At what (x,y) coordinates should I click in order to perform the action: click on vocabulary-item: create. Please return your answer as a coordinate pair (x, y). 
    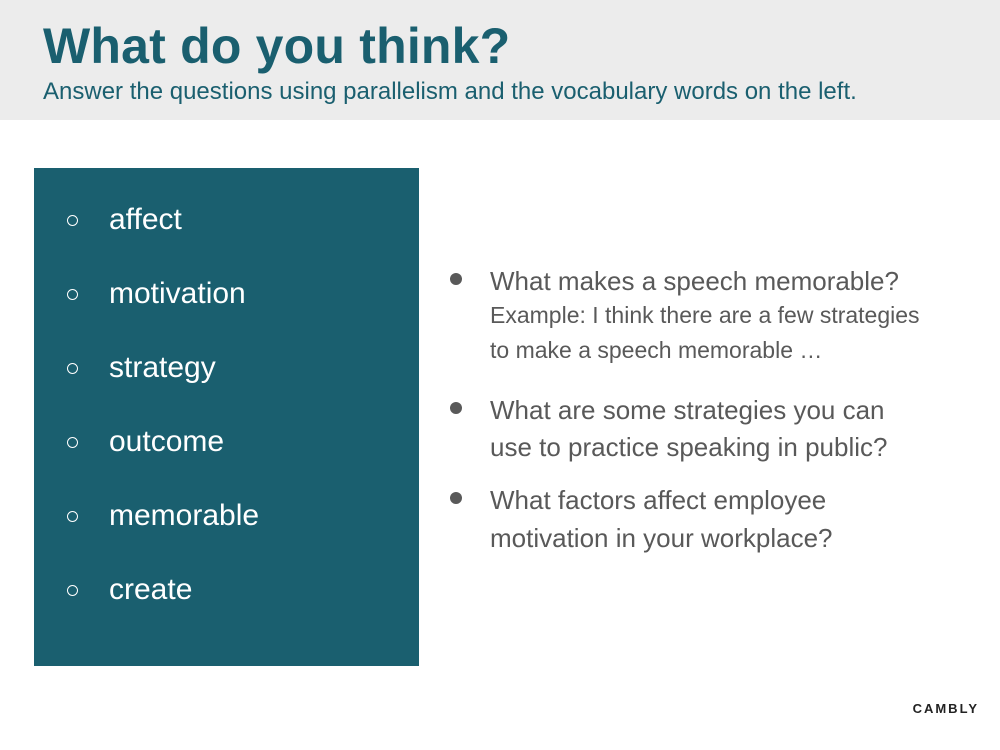
    Looking at the image, I should click on (226, 592).